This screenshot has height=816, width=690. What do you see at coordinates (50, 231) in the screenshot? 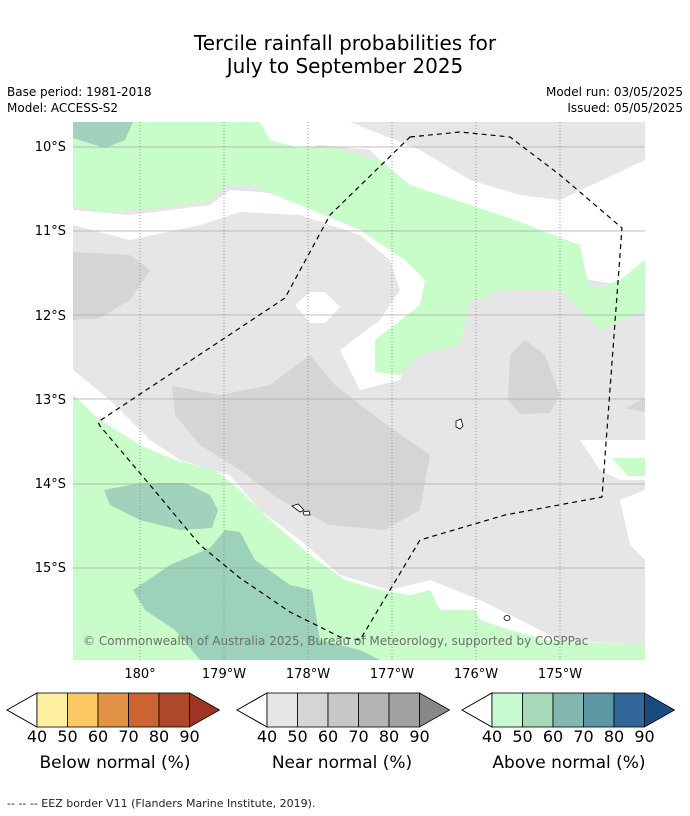
I see `lat-label-11s: 11°S` at bounding box center [50, 231].